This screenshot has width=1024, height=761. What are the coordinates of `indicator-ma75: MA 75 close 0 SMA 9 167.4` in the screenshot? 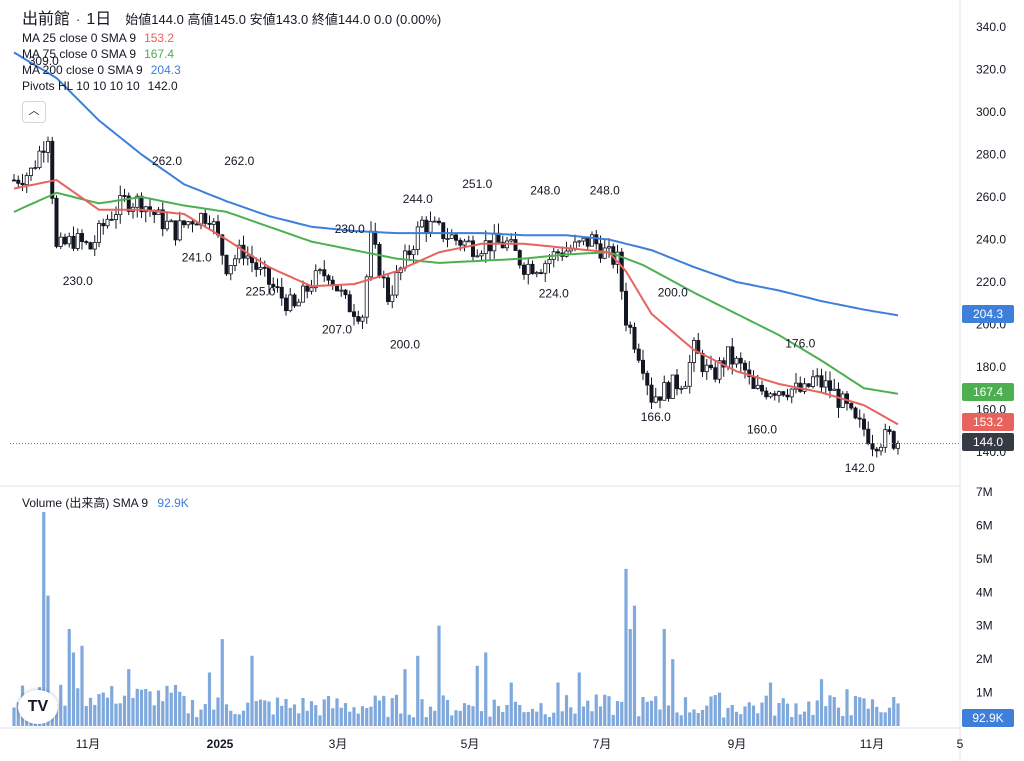 It's located at (231, 54).